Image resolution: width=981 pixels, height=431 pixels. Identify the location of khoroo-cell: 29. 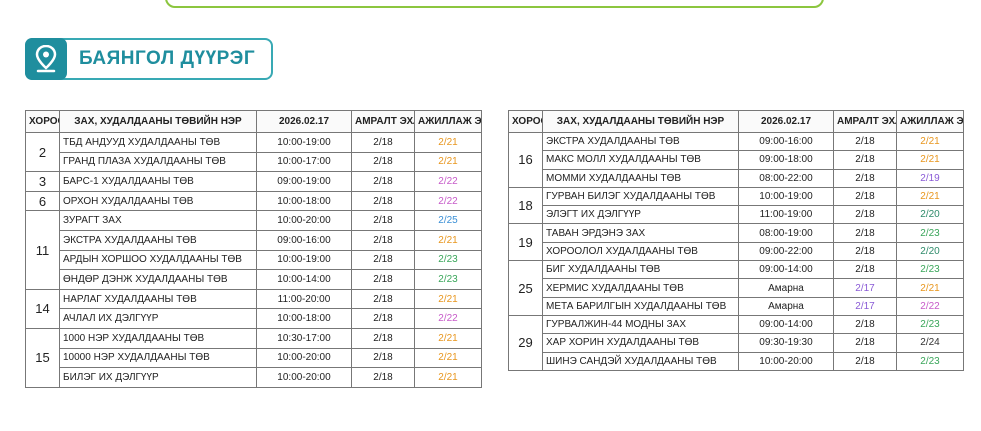
(525, 342).